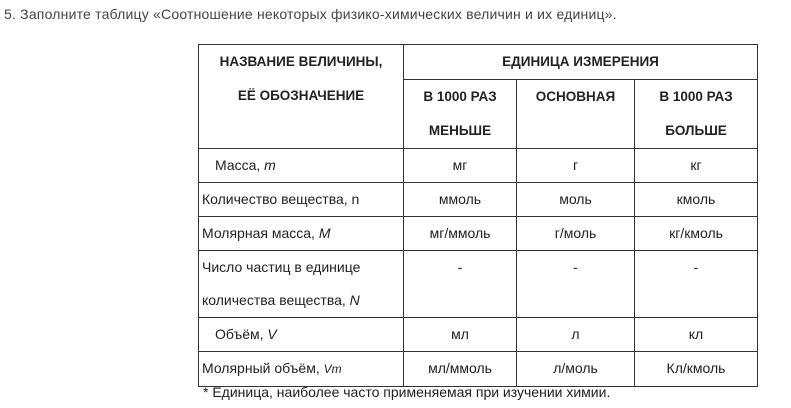 The width and height of the screenshot is (791, 408). Describe the element at coordinates (575, 233) in the screenshot. I see `cell-base: г/моль` at that location.